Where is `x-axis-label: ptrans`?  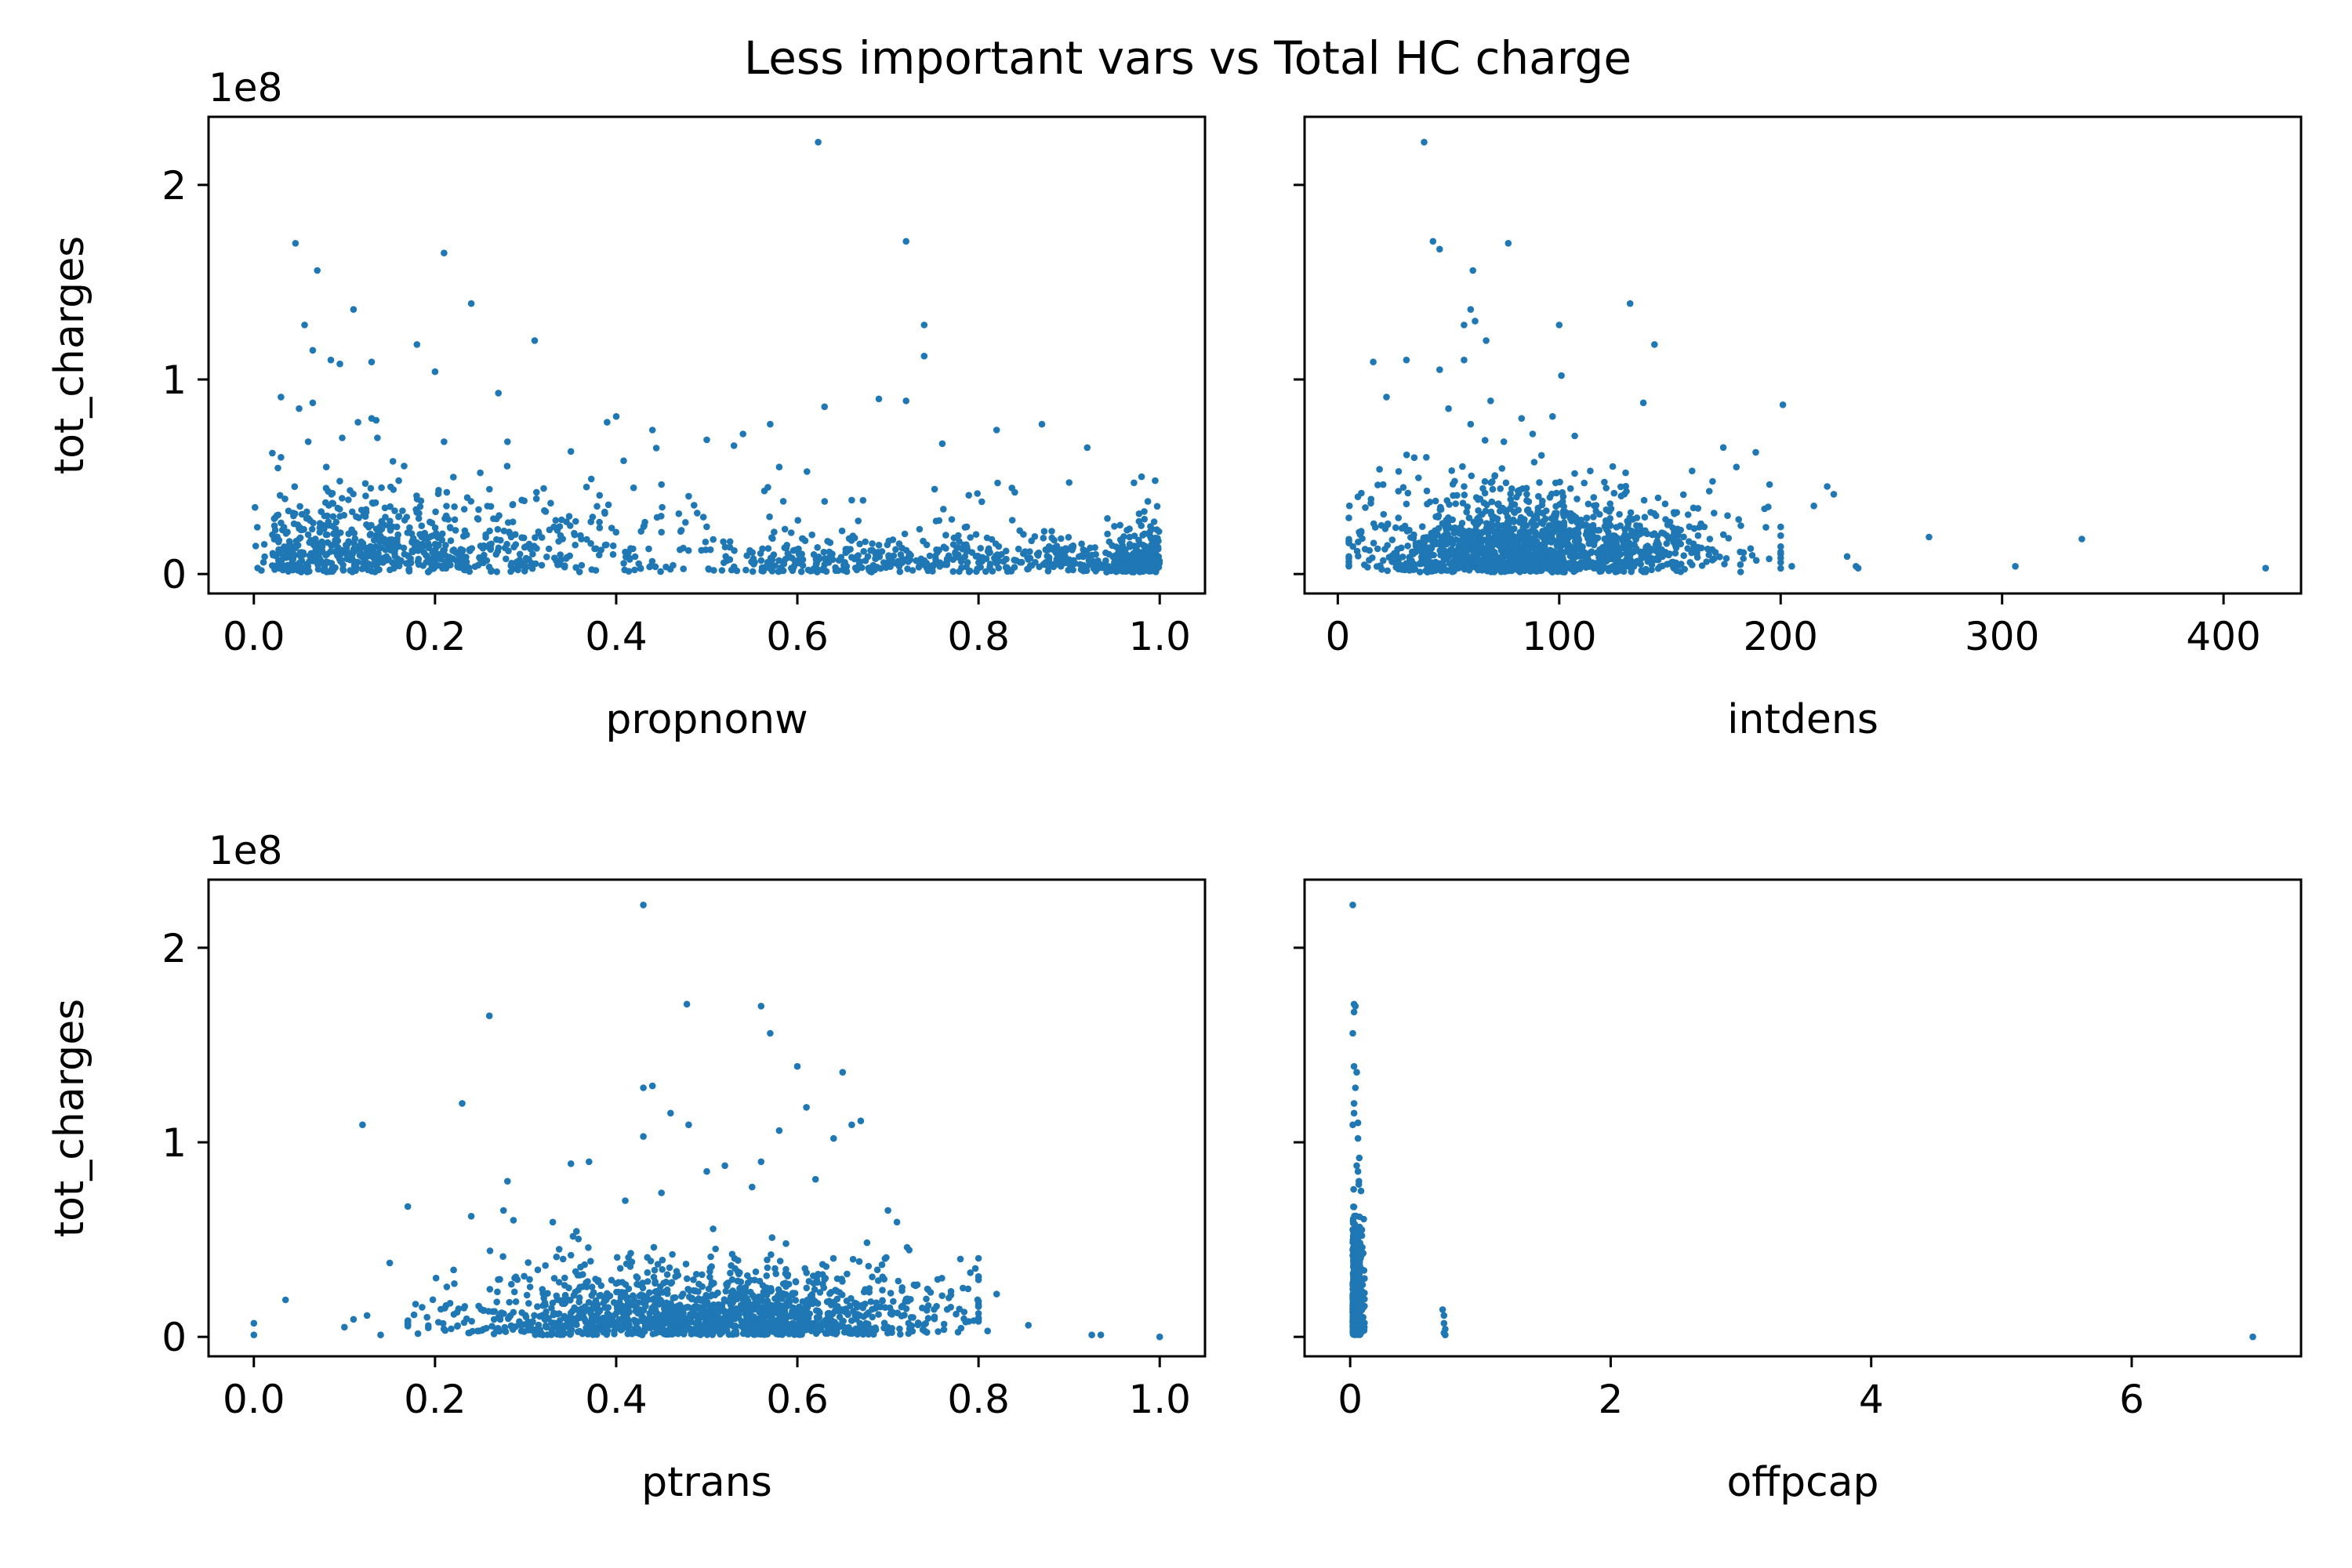
x-axis-label: ptrans is located at coordinates (706, 1482).